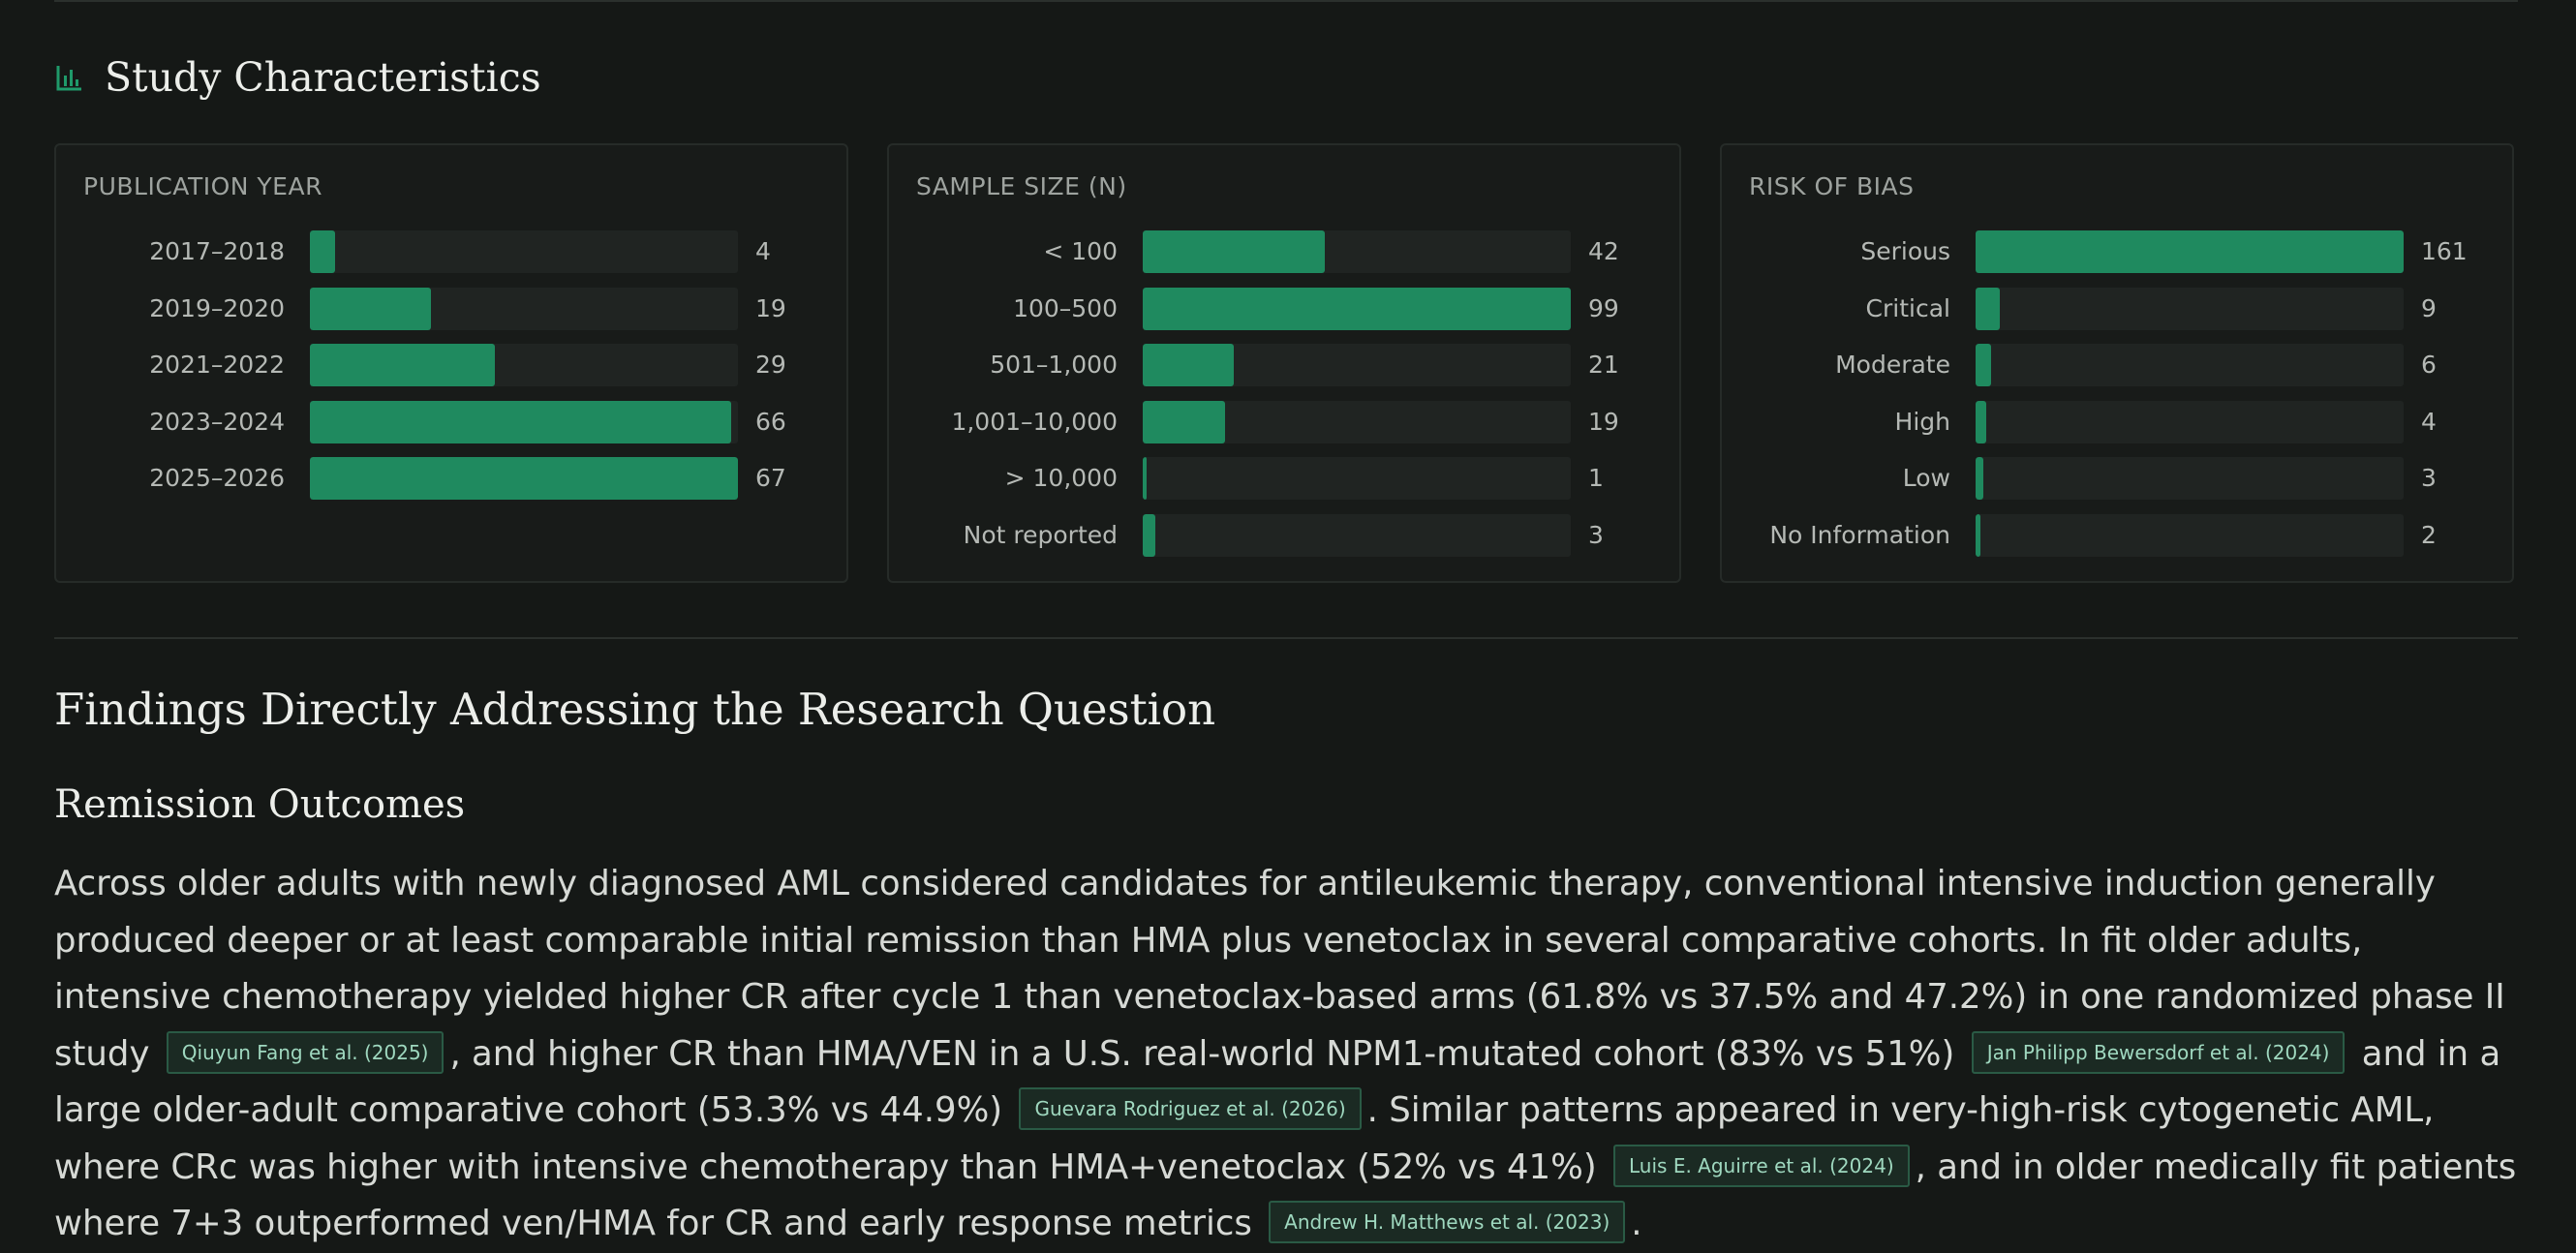 The height and width of the screenshot is (1253, 2576). Describe the element at coordinates (202, 186) in the screenshot. I see `chart-title: PUBLICATION YEAR` at that location.